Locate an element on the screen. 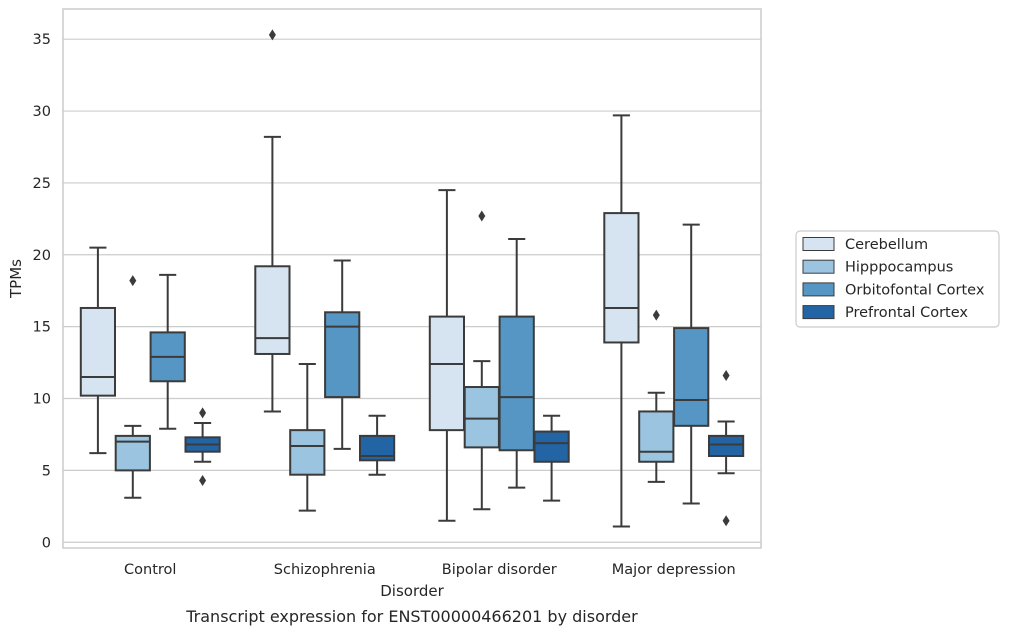  legend-frame is located at coordinates (897, 279).